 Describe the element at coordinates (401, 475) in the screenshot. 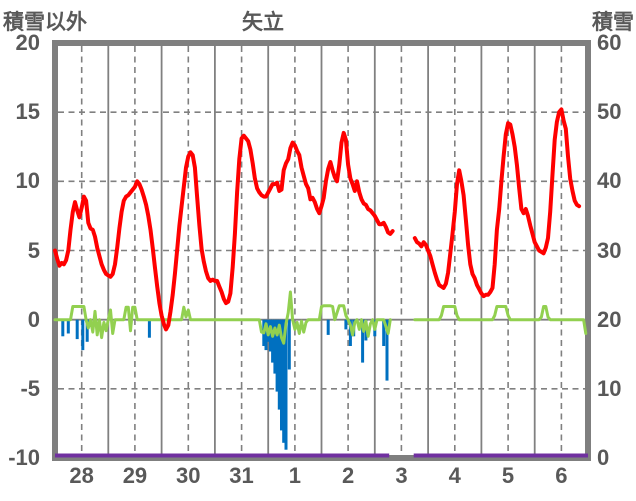

I see `x-axis-tick: 3` at that location.